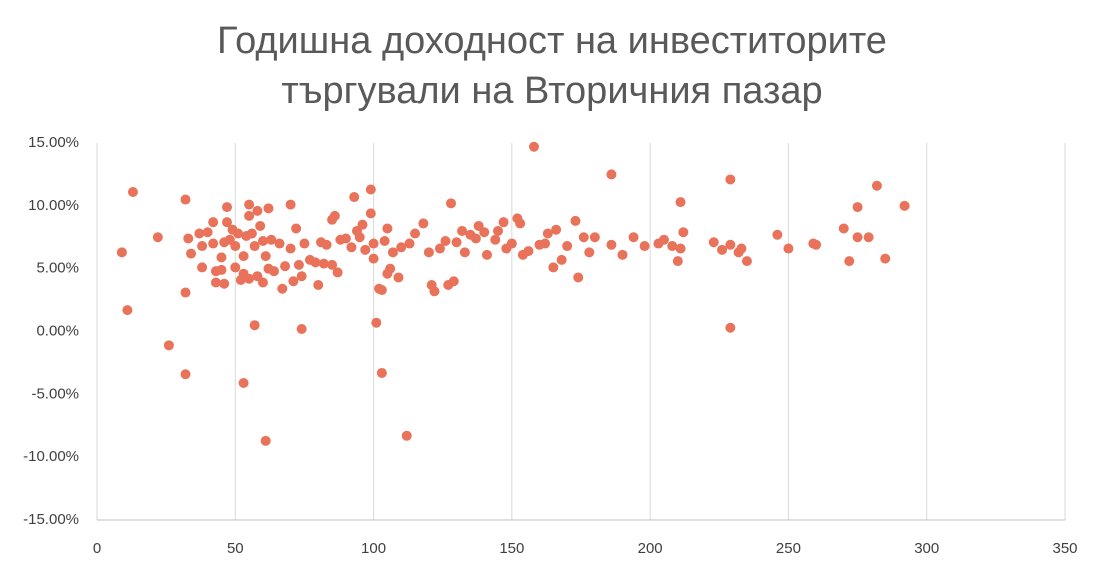 Image resolution: width=1105 pixels, height=573 pixels. I want to click on x-tick-label: 300, so click(926, 548).